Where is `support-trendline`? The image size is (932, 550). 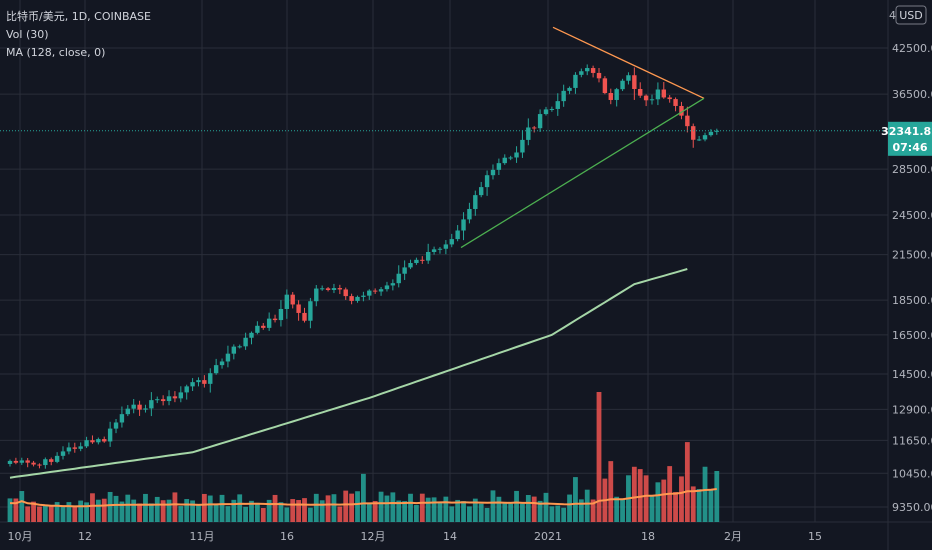
support-trendline is located at coordinates (582, 173).